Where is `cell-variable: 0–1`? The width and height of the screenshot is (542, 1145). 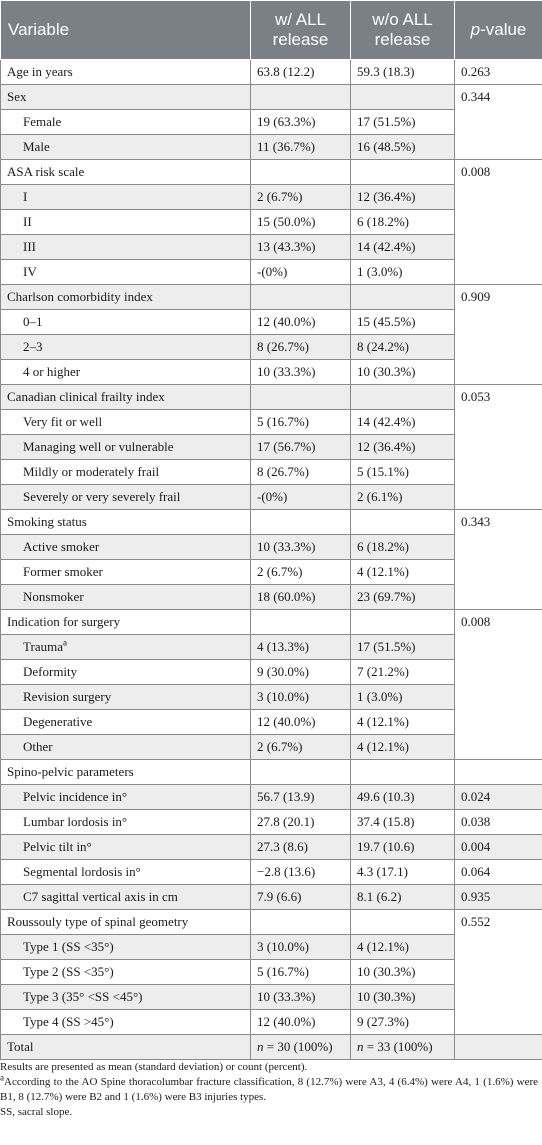
cell-variable: 0–1 is located at coordinates (125, 322).